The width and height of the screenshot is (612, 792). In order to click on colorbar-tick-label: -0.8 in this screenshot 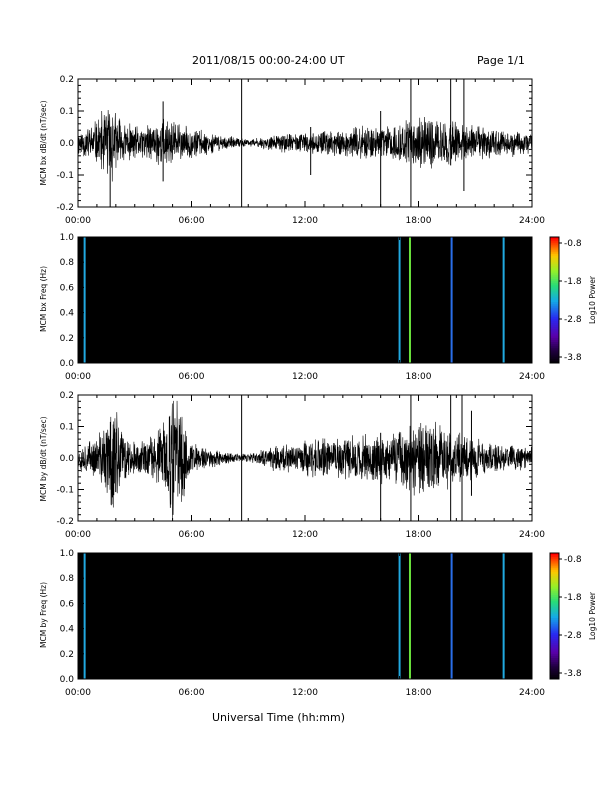, I will do `click(573, 244)`.